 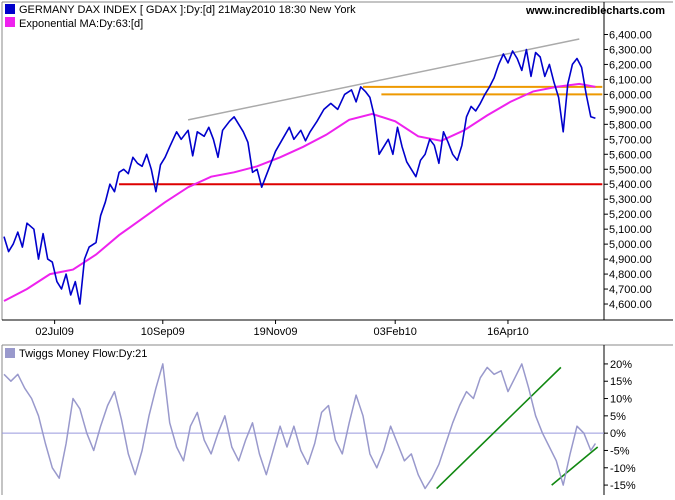 What do you see at coordinates (630, 125) in the screenshot?
I see `price-y-tick-label-6: 5,800.00` at bounding box center [630, 125].